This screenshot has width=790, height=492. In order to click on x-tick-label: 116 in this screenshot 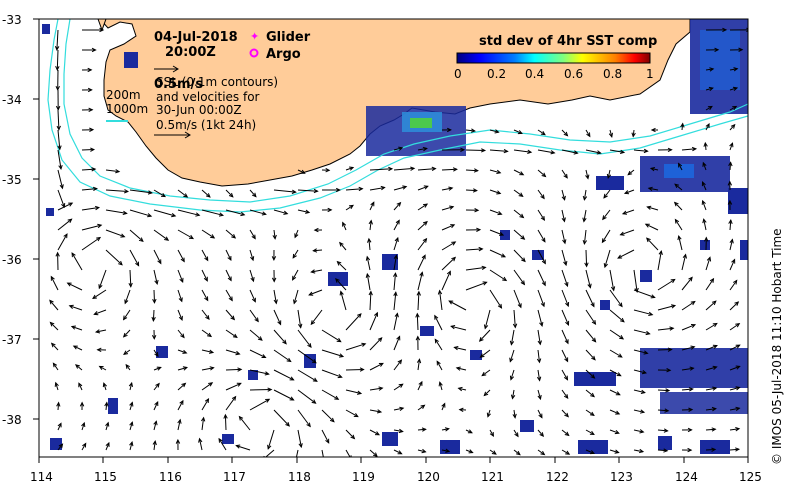, I will do `click(170, 477)`.